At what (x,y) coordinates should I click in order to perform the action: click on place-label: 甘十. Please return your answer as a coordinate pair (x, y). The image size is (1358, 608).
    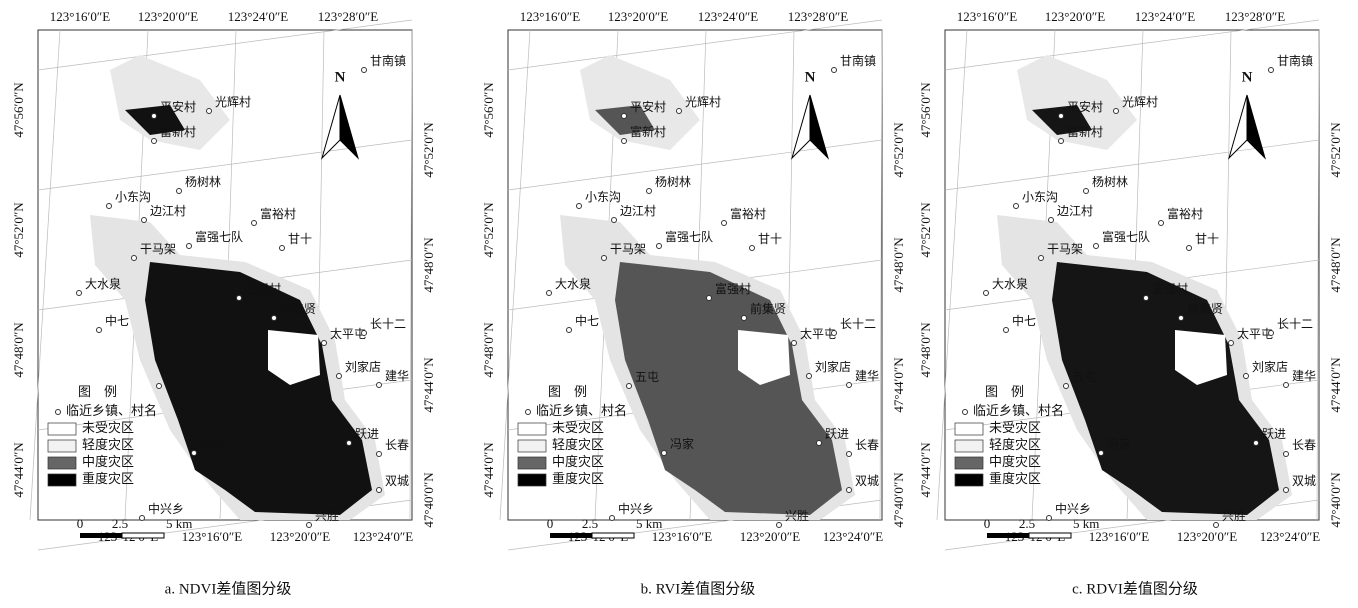
    Looking at the image, I should click on (1207, 239).